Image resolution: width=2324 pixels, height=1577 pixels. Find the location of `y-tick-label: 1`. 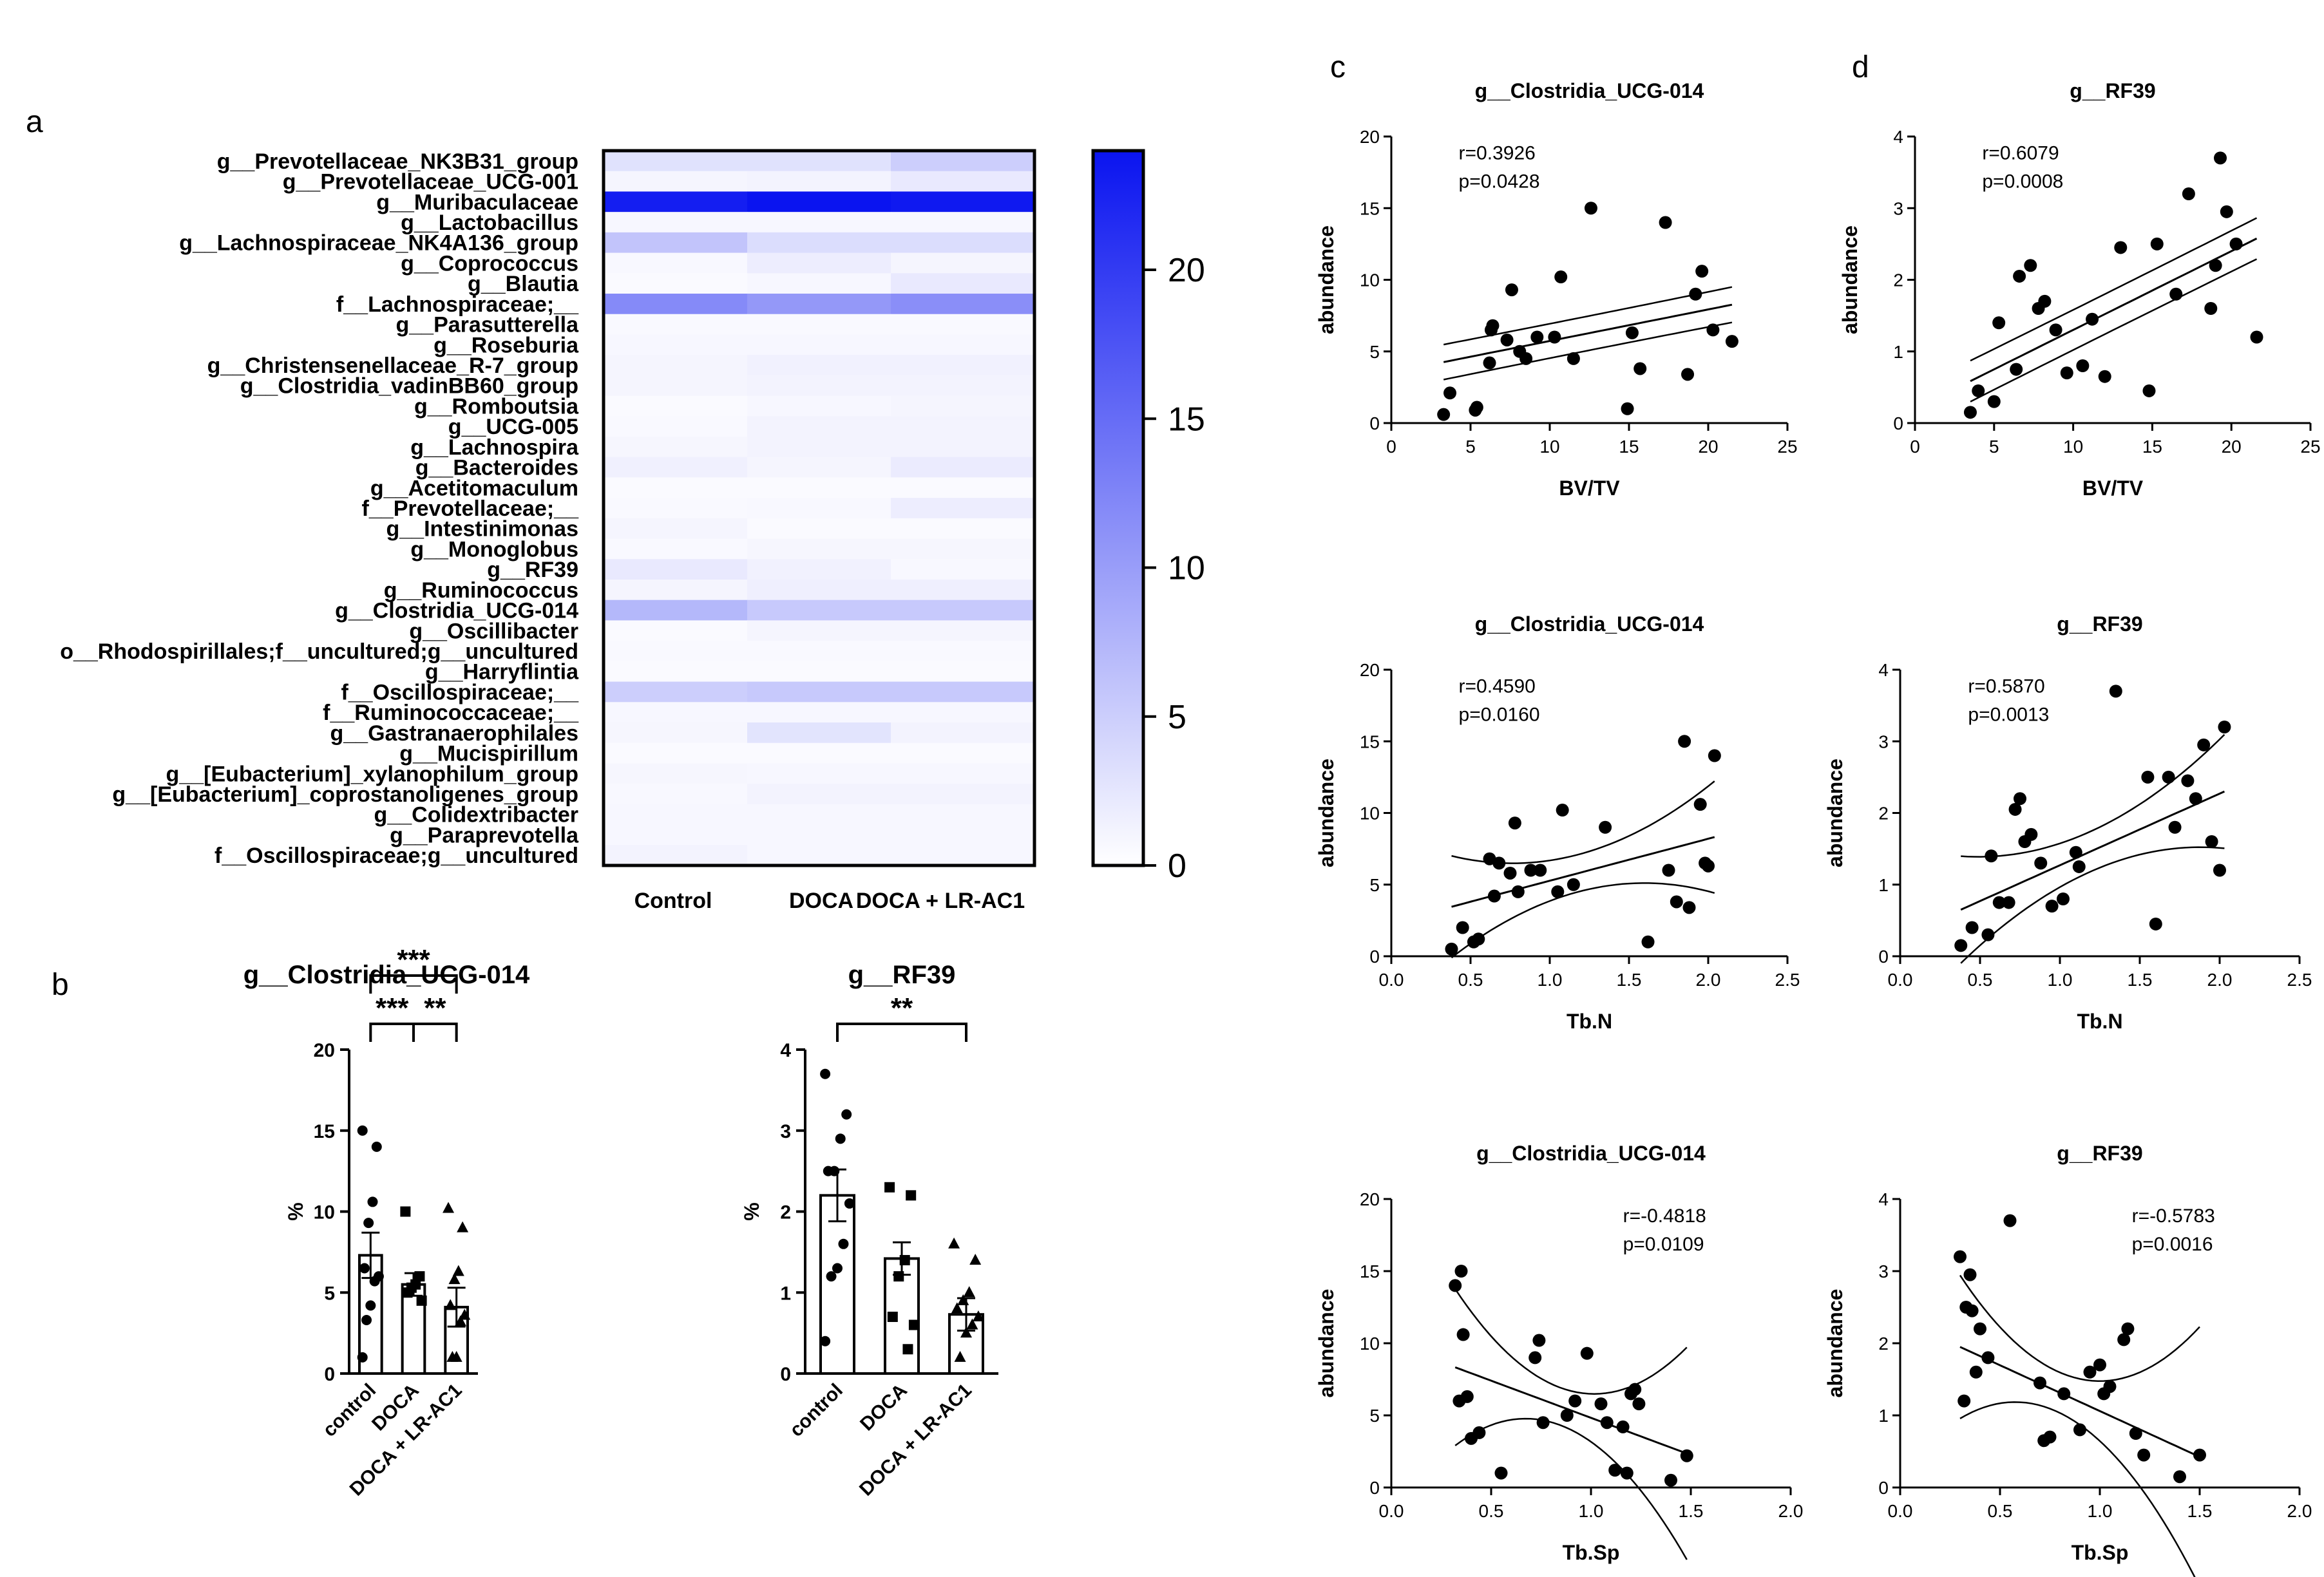

y-tick-label: 1 is located at coordinates (1883, 1416).